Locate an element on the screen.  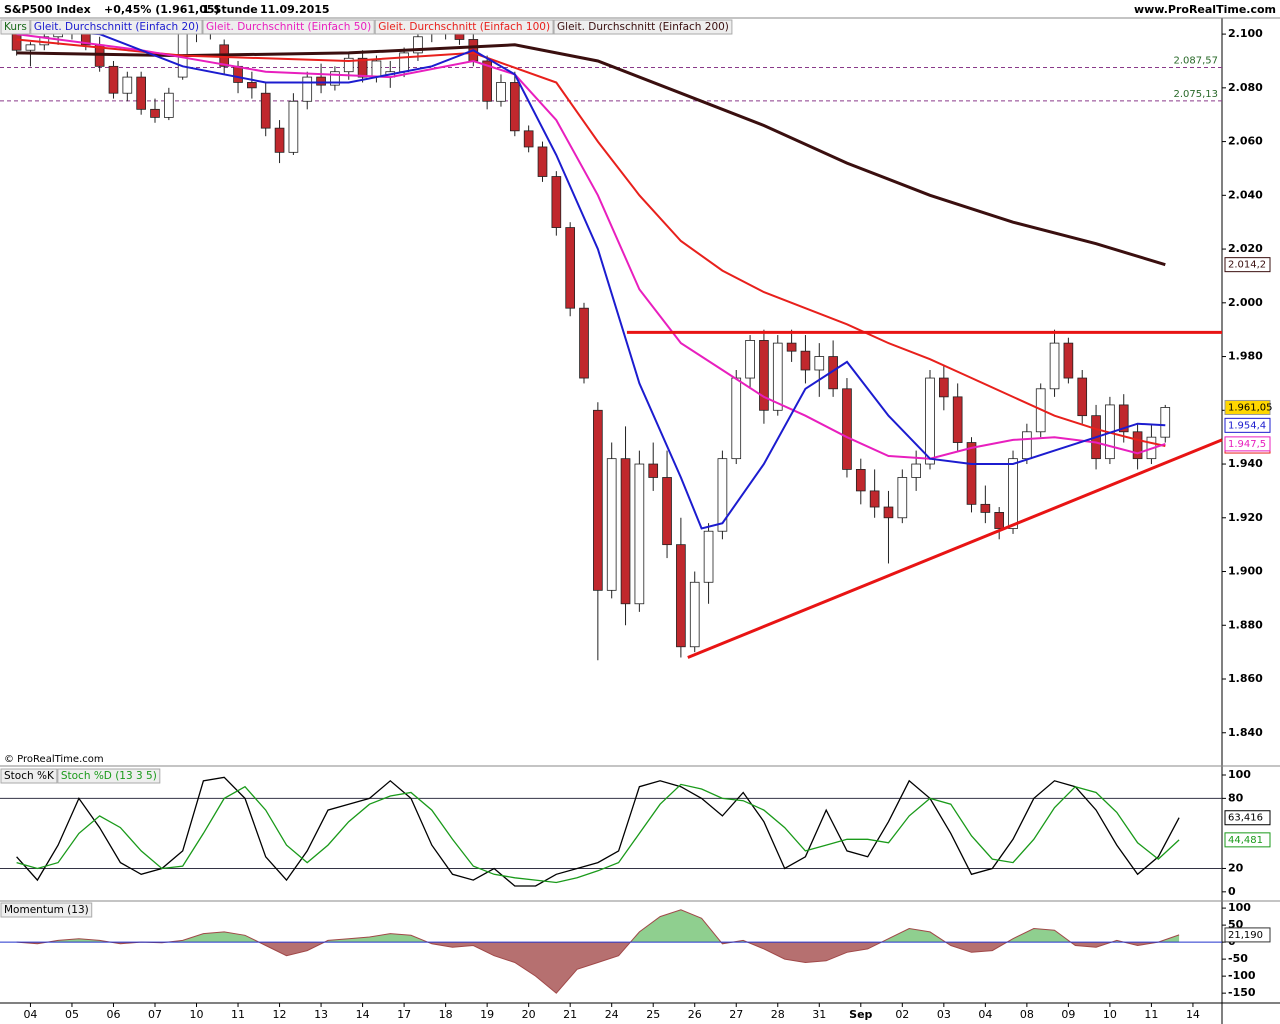
y-tick-label: 20 is located at coordinates (1236, 867).